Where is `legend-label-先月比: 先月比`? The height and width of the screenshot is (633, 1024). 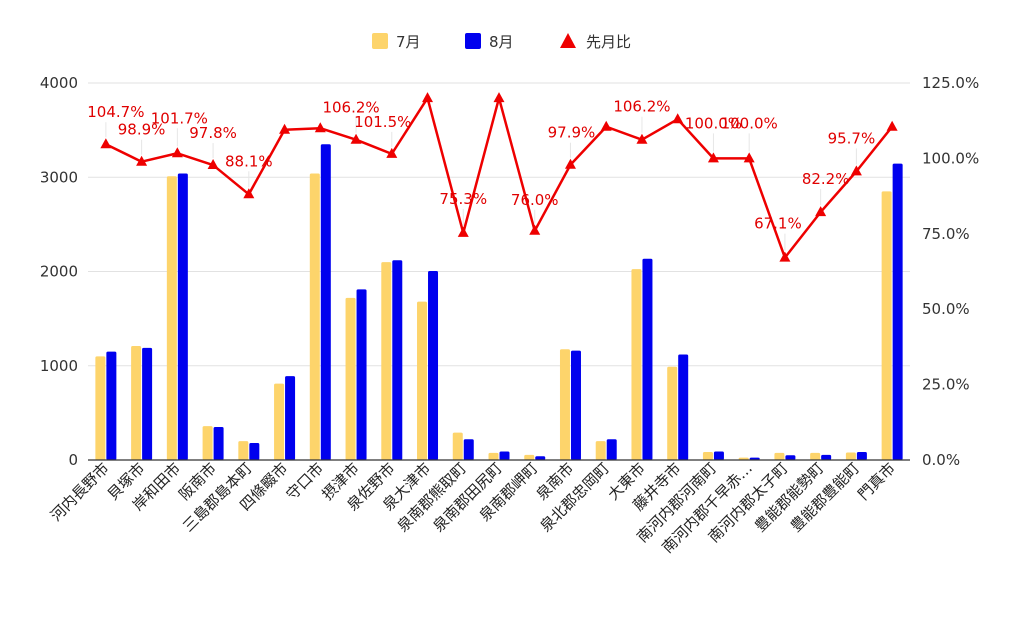
legend-label-先月比: 先月比 is located at coordinates (608, 42).